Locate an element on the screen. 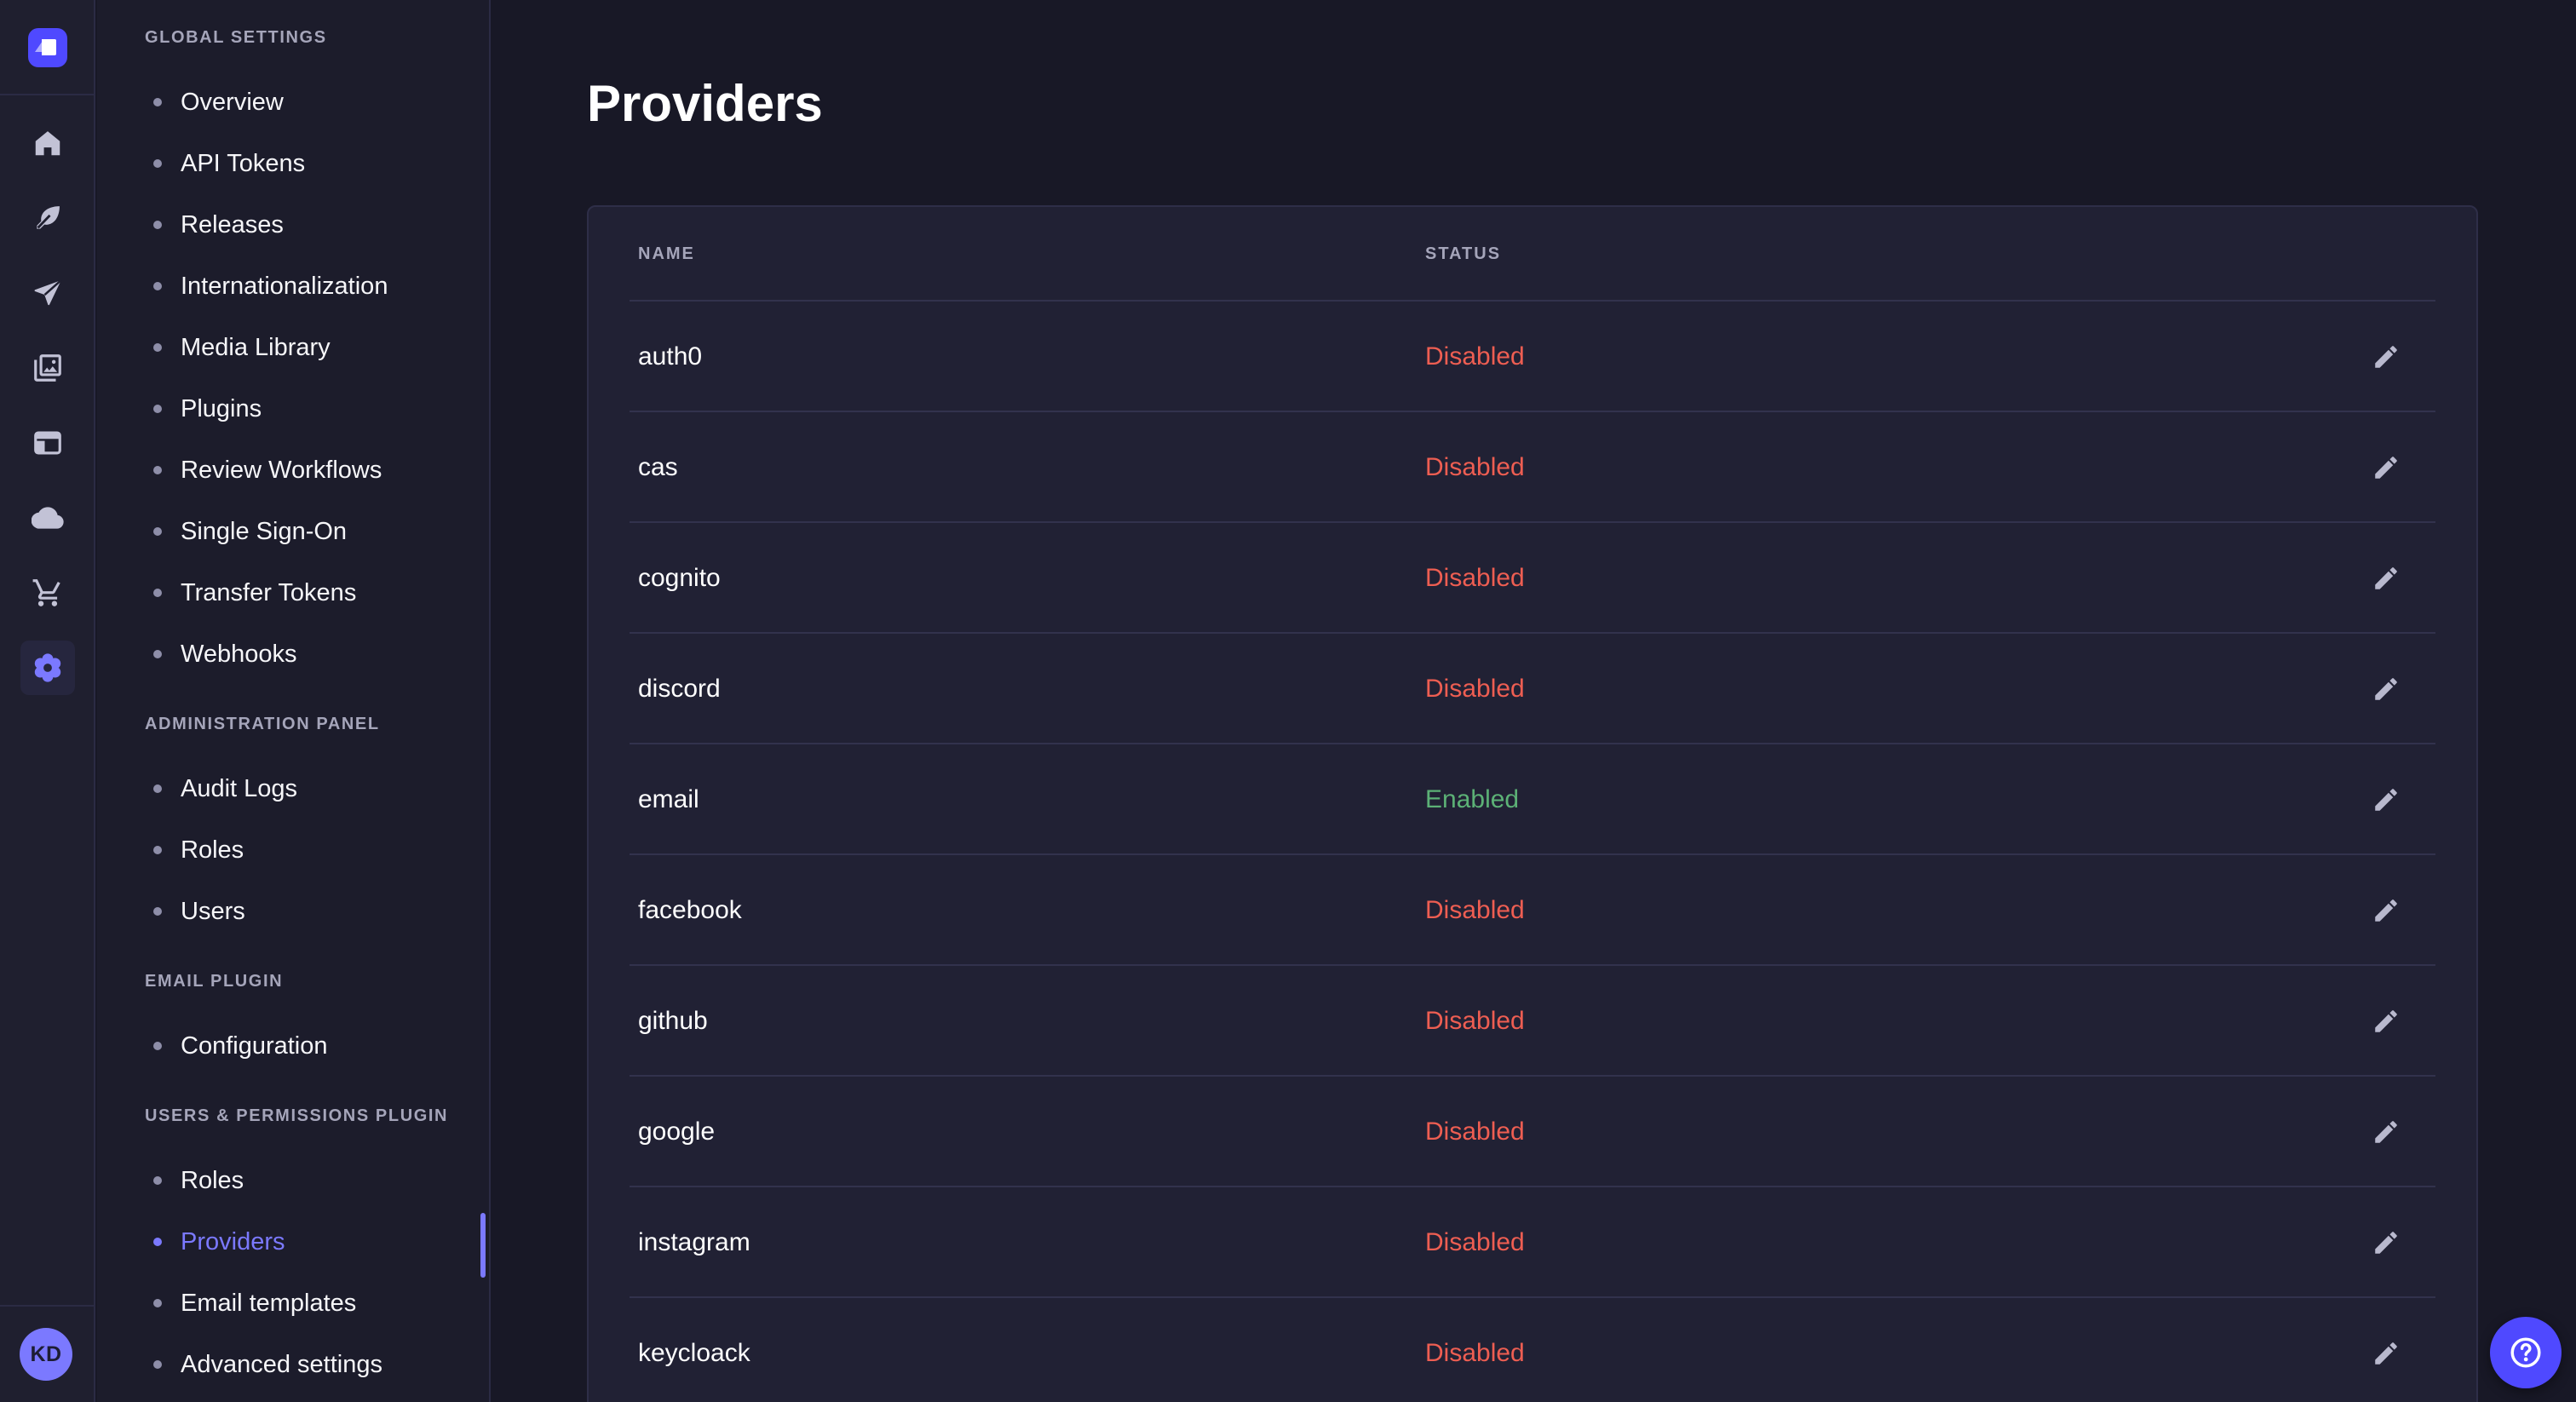  provider-name: cas is located at coordinates (658, 467).